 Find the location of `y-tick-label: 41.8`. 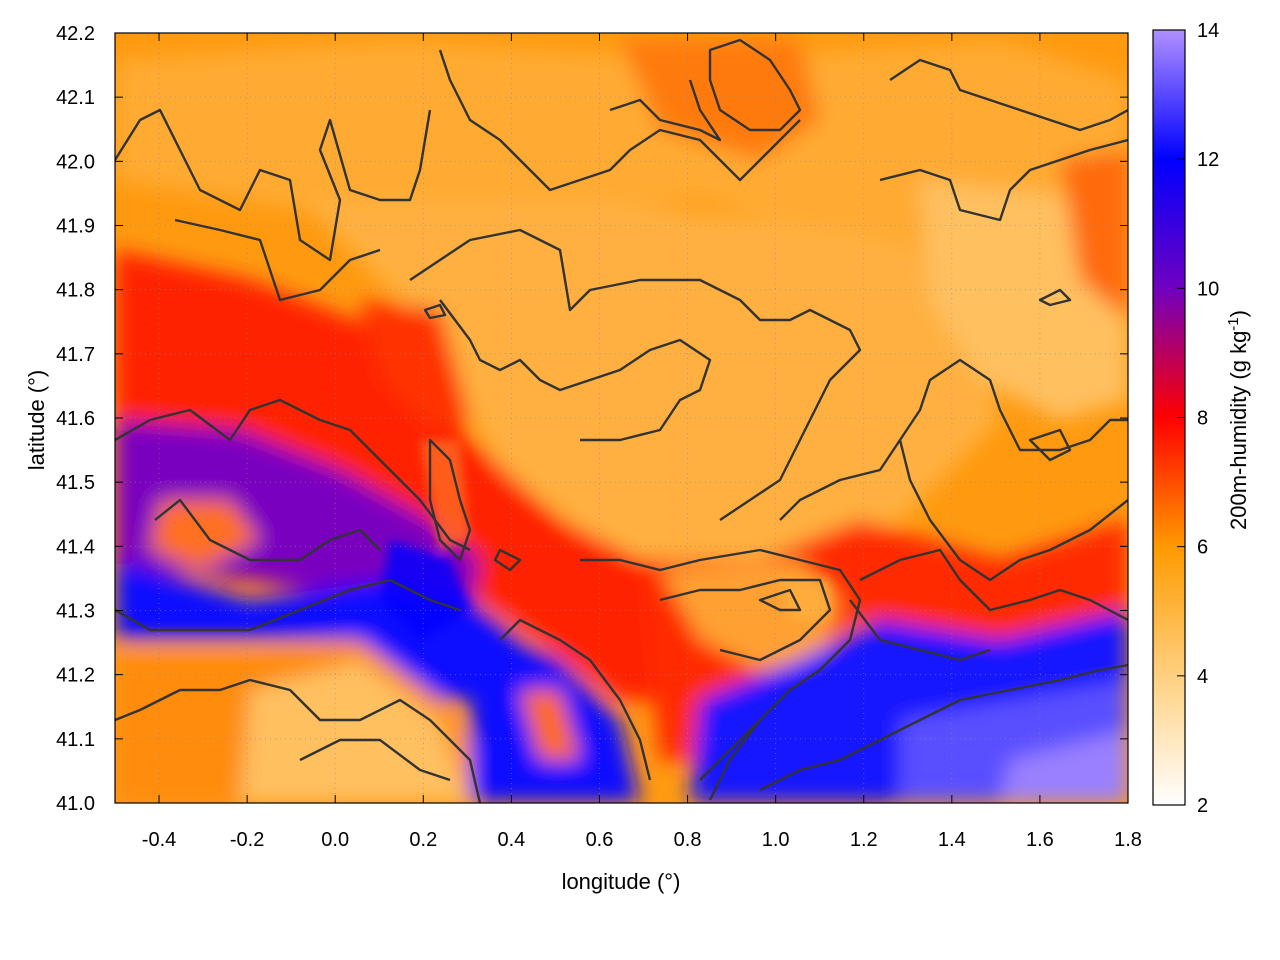

y-tick-label: 41.8 is located at coordinates (75, 291).